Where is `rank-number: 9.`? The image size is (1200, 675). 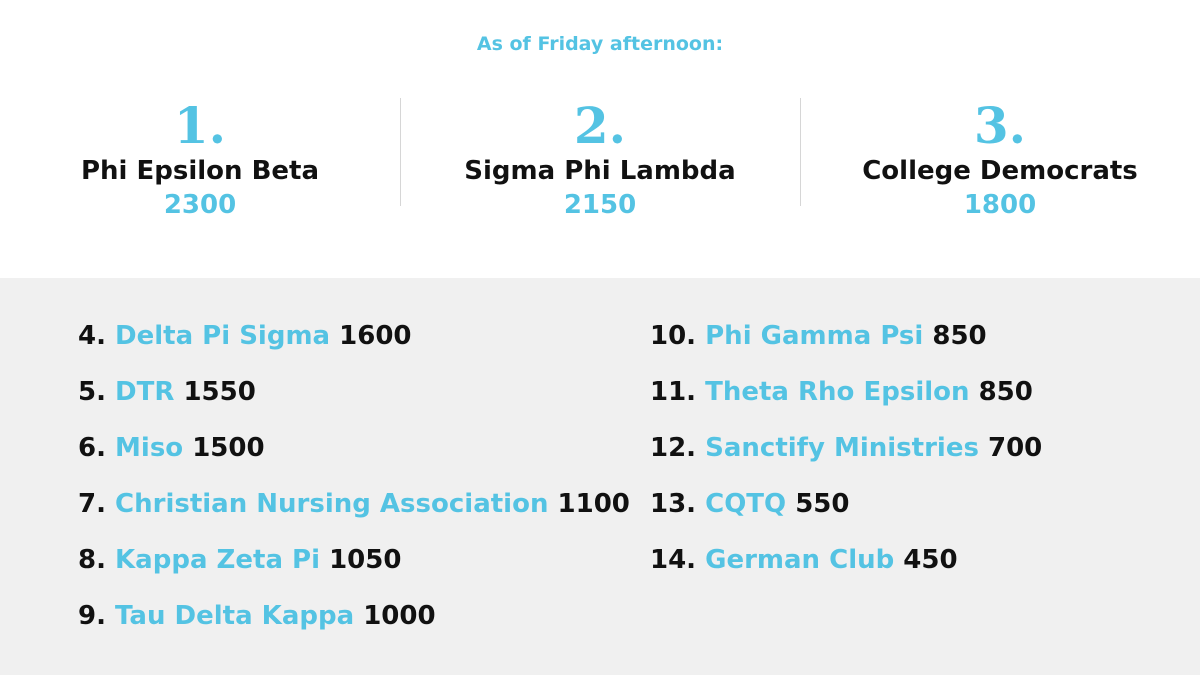 rank-number: 9. is located at coordinates (92, 616).